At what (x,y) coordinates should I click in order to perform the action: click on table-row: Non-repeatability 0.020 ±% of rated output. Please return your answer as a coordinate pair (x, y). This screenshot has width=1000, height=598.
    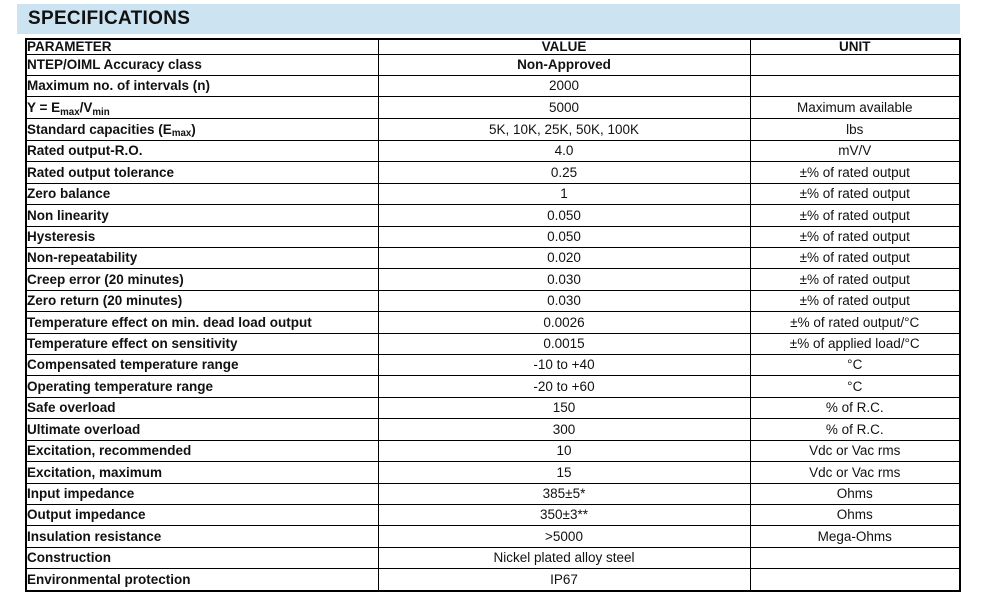
    Looking at the image, I should click on (493, 258).